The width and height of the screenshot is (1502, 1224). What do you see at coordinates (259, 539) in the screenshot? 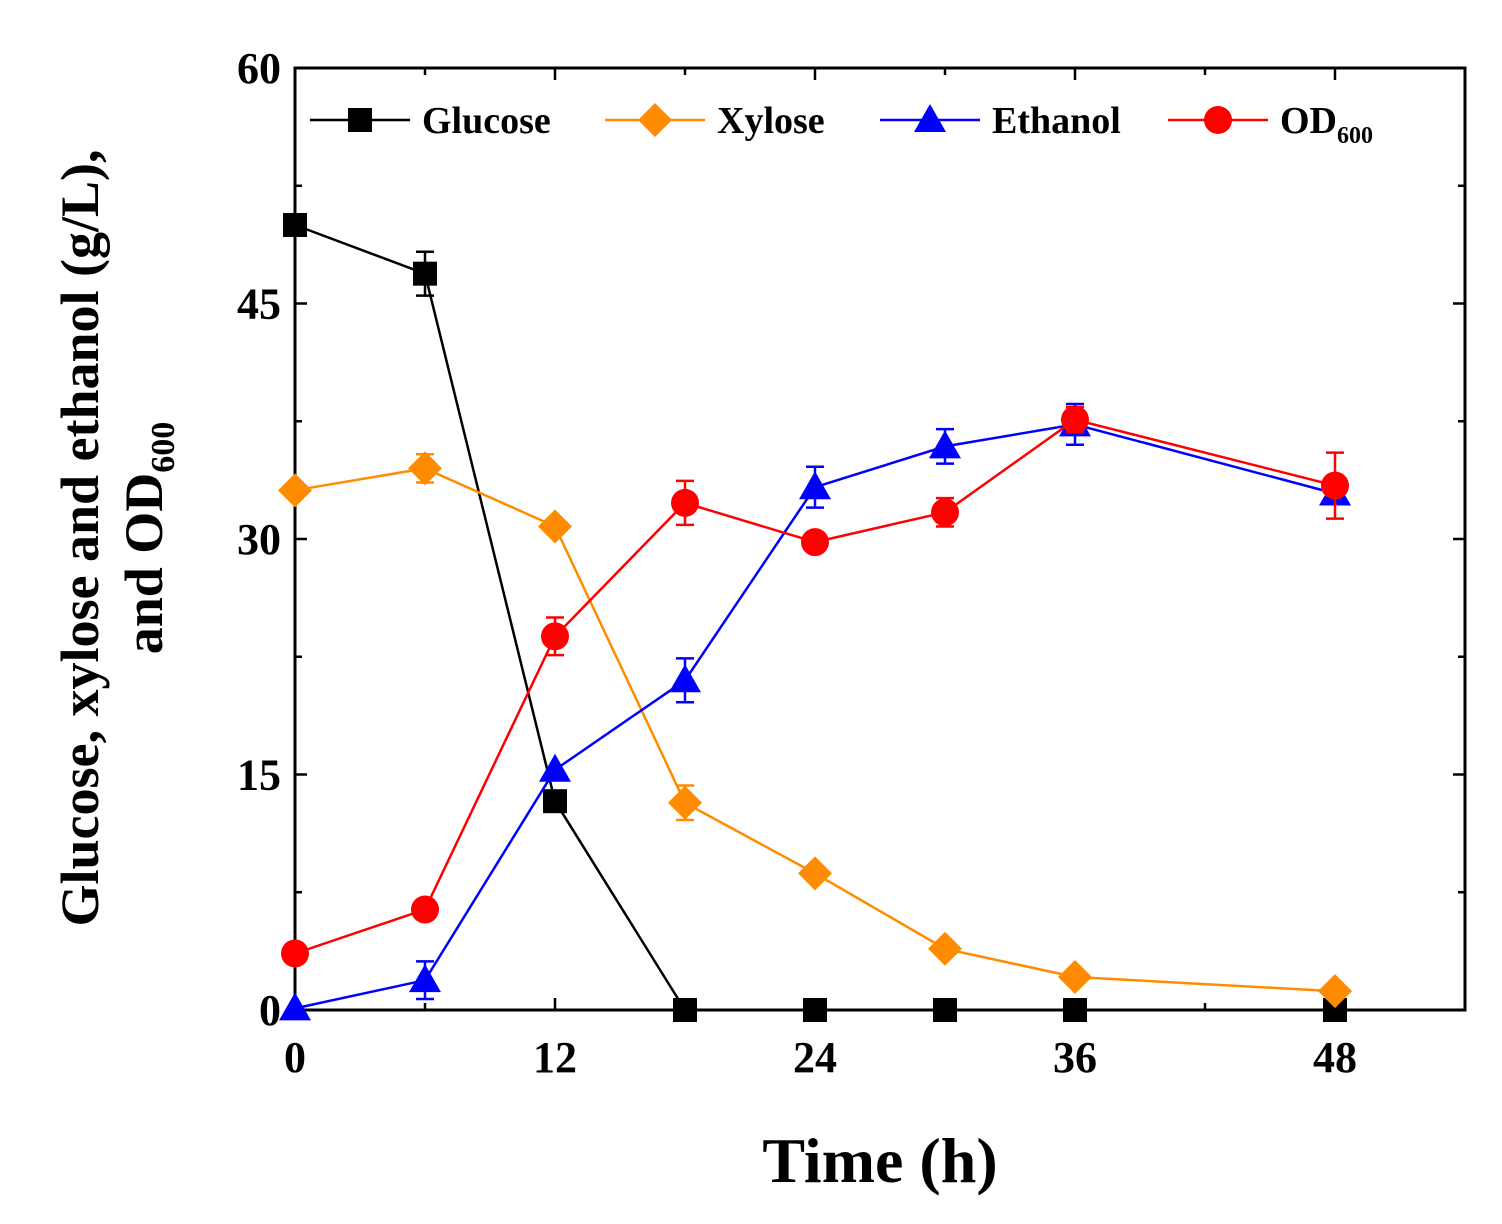
I see `y-tick-label: 30` at bounding box center [259, 539].